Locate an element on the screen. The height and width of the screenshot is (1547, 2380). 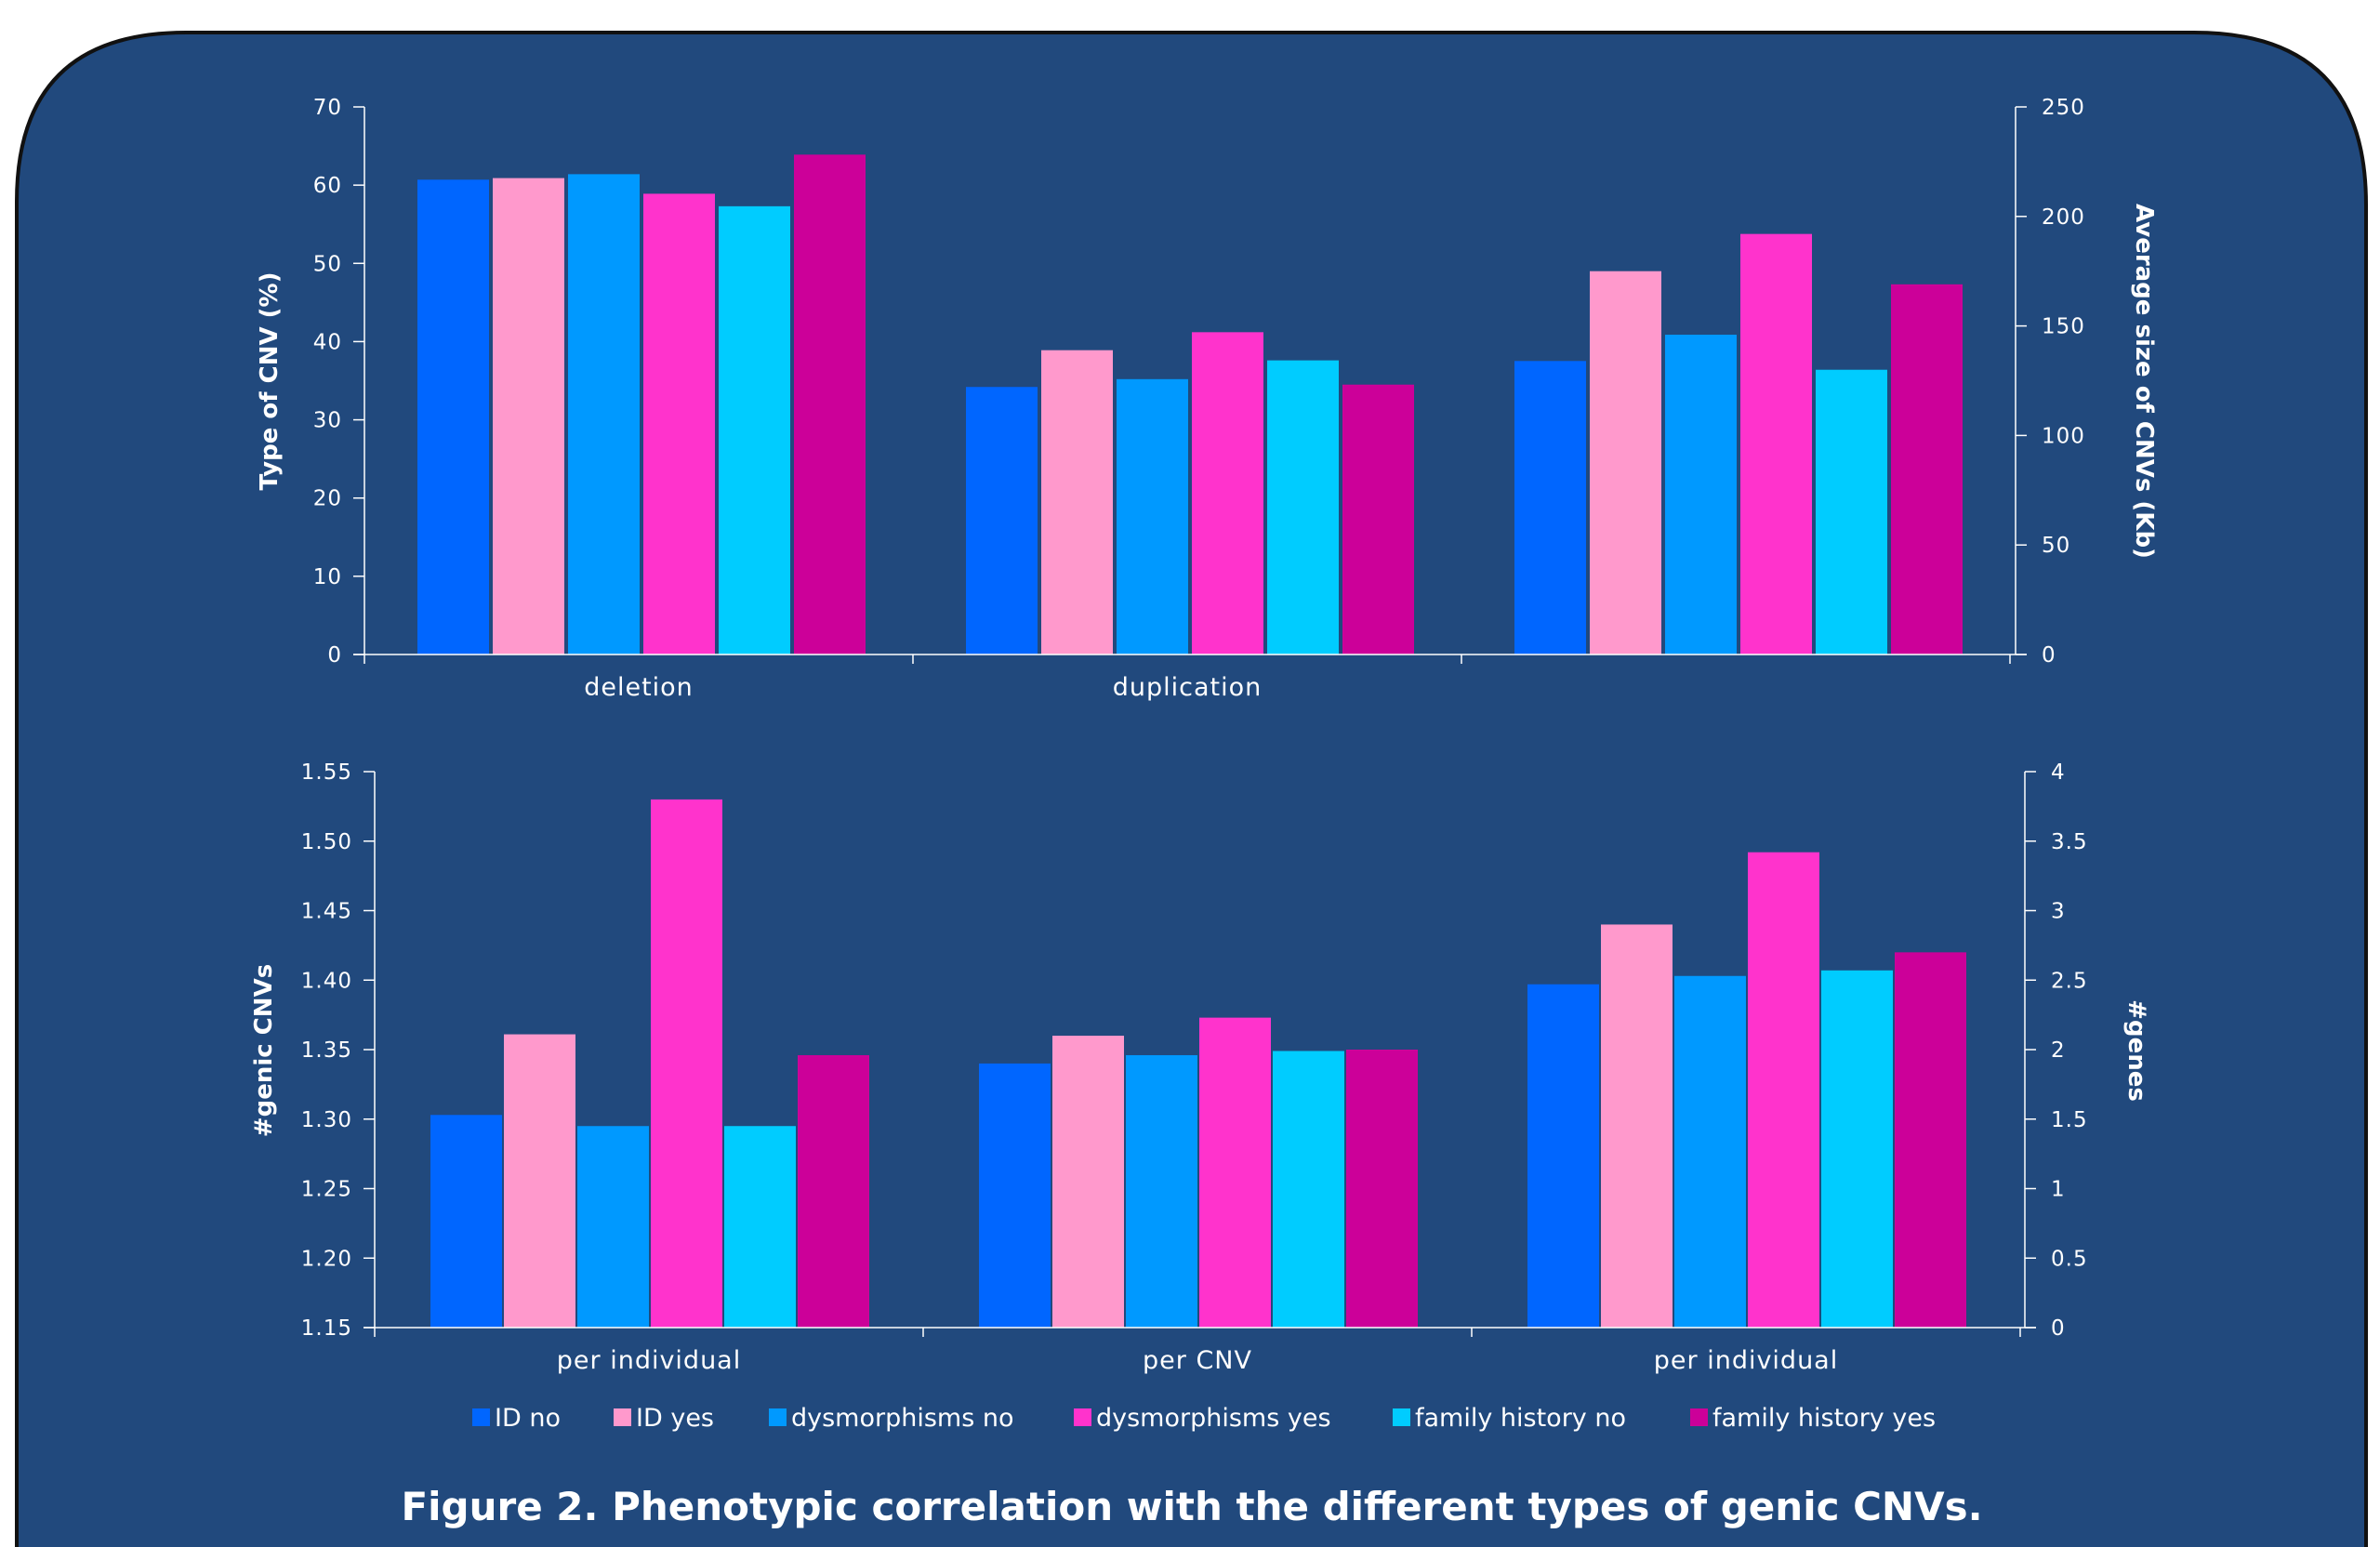
y-tick-label-right: 3.5 is located at coordinates (2069, 842).